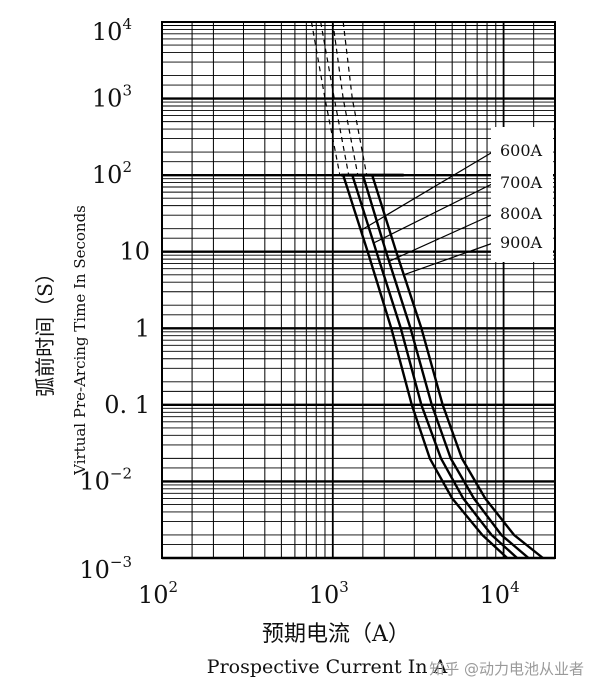  I want to click on tick-base: 0. 1, so click(127, 405).